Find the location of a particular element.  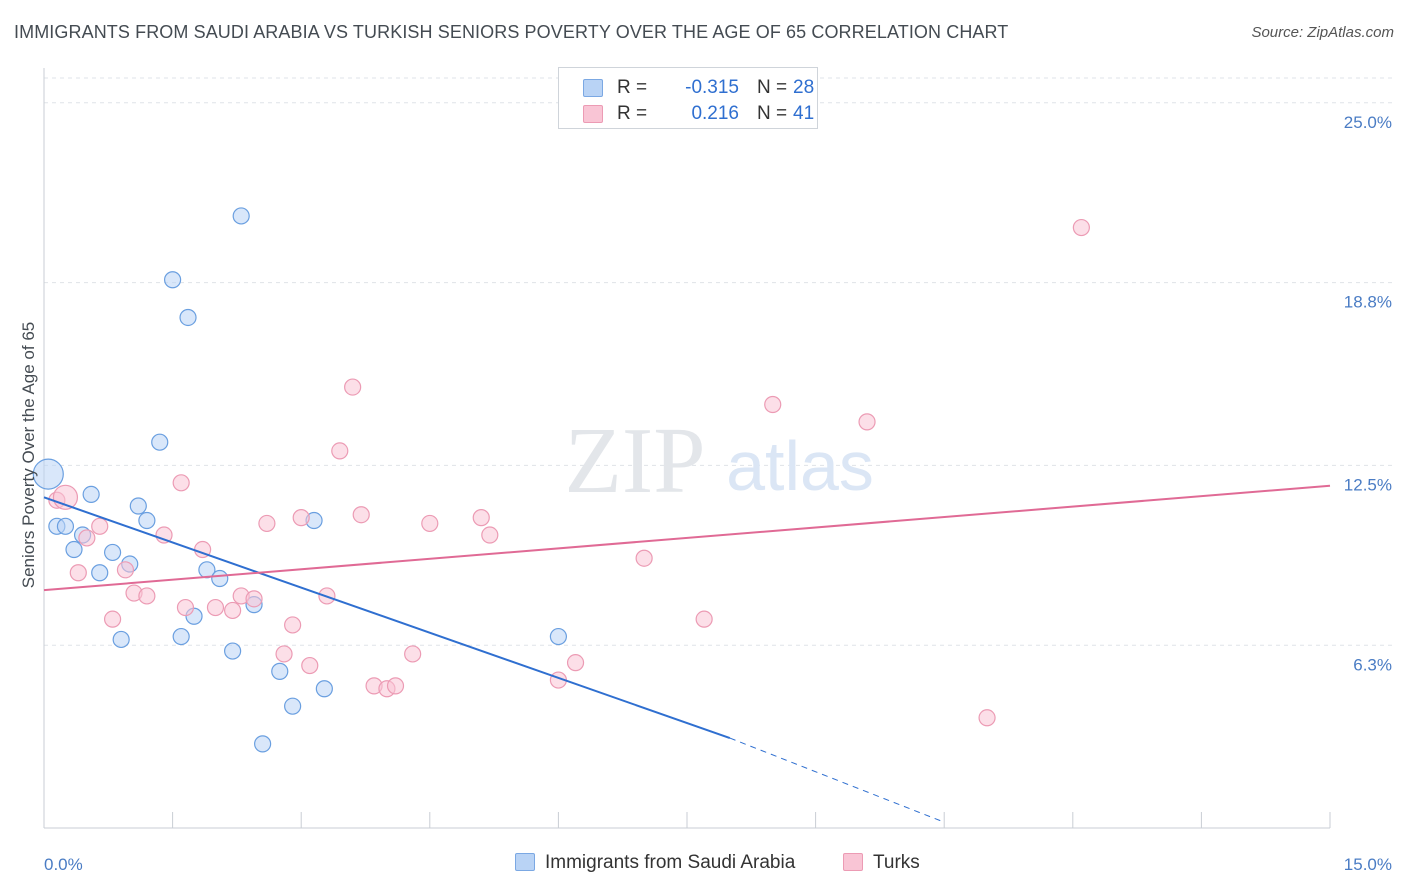

y-axis-label: Seniors Poverty Over the Age of 65 is located at coordinates (28, 455).